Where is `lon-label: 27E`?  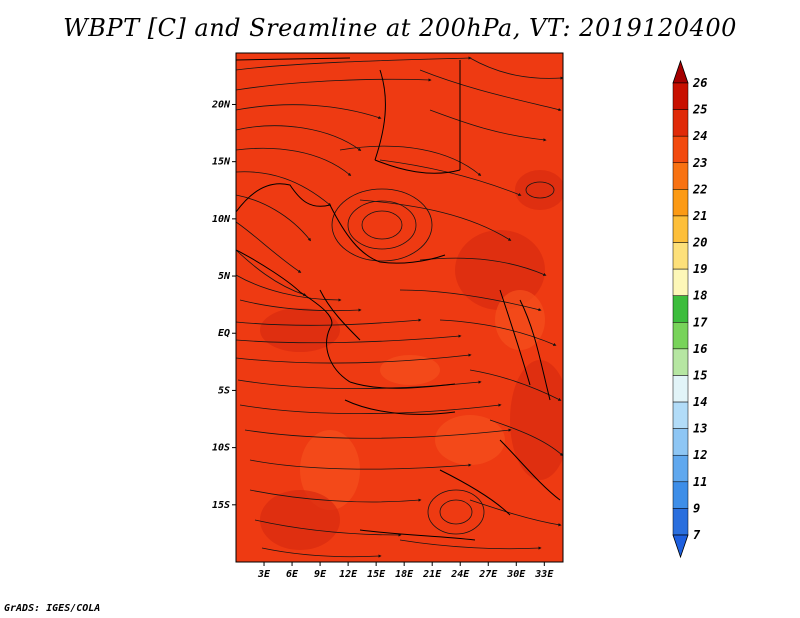
lon-label: 27E is located at coordinates (488, 574).